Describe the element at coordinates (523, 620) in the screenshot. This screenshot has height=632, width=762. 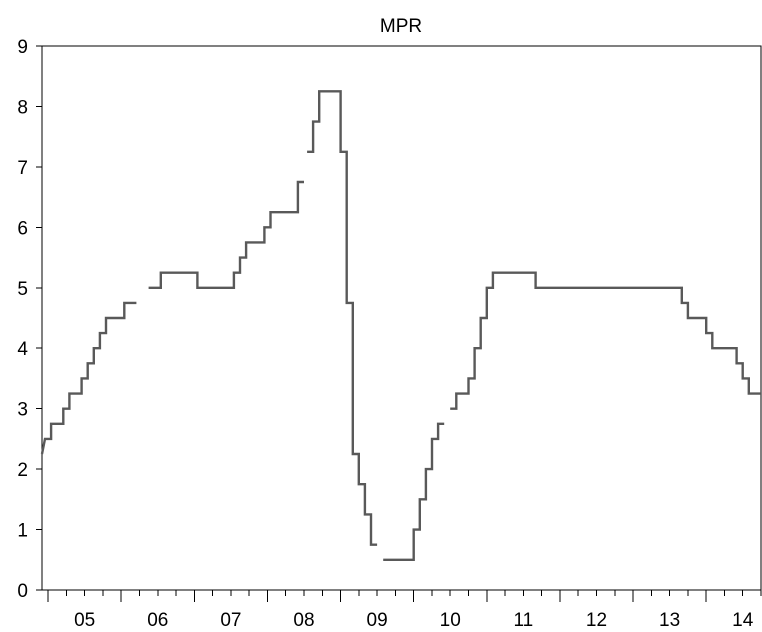
I see `x-tick-label: 11` at that location.